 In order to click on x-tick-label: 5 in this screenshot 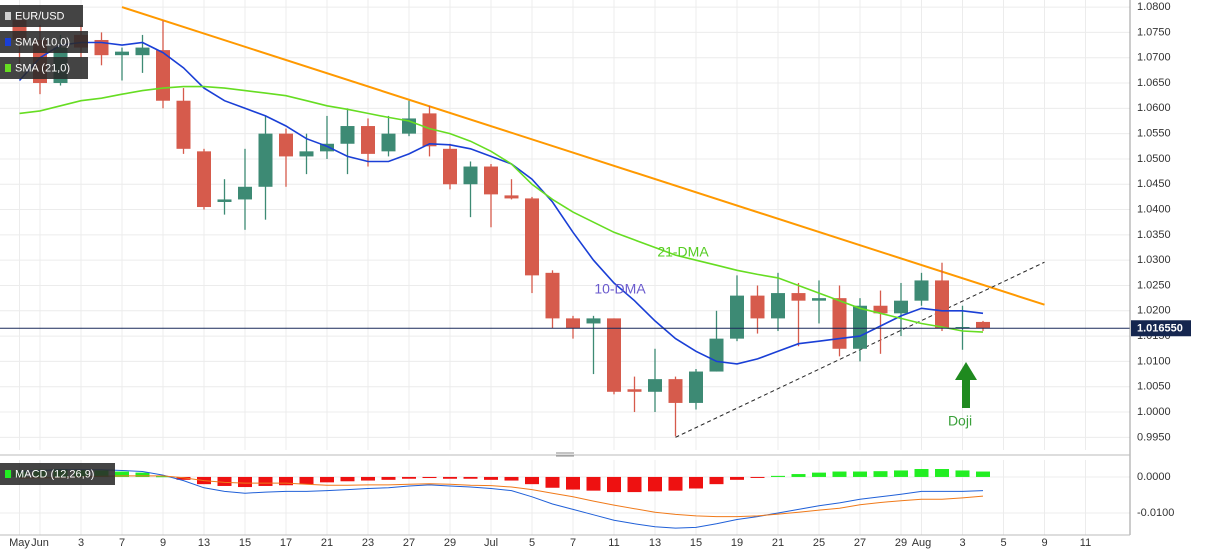, I will do `click(1003, 543)`.